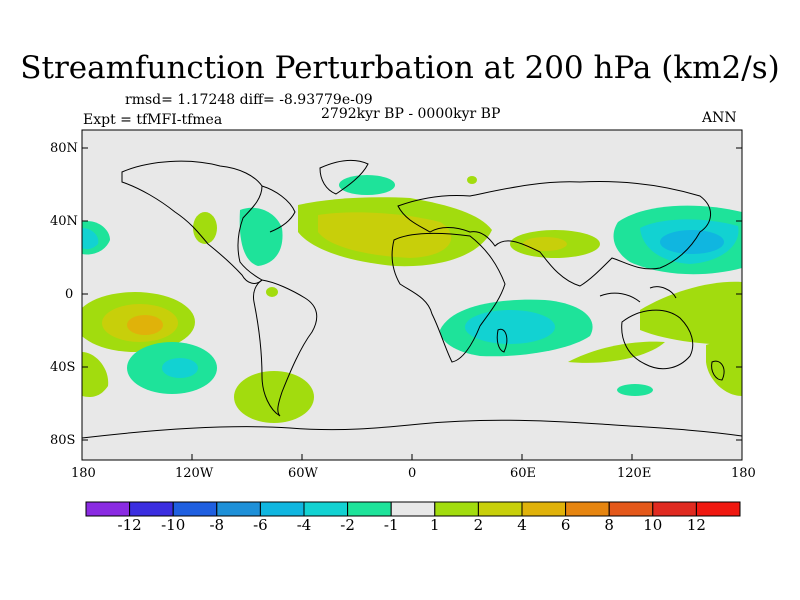 The height and width of the screenshot is (600, 800). What do you see at coordinates (367, 185) in the screenshot?
I see `anomaly-north-atlantic-high-lat` at bounding box center [367, 185].